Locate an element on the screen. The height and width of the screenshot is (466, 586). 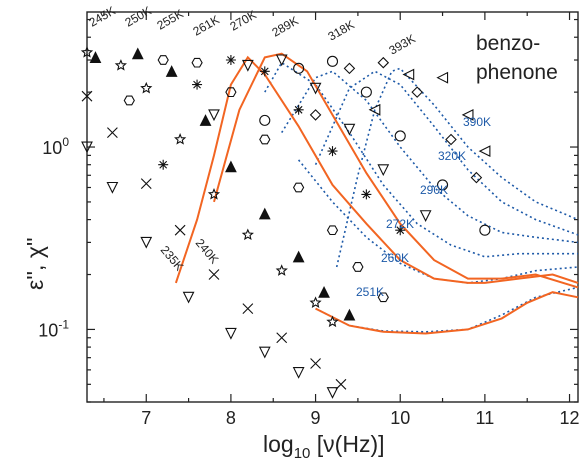
x-tick-label: 9 is located at coordinates (316, 418).